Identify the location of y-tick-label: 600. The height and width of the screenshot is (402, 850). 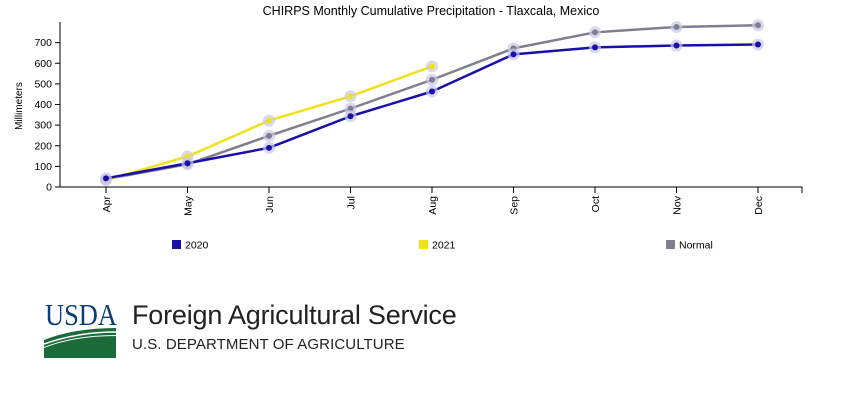
(43, 64).